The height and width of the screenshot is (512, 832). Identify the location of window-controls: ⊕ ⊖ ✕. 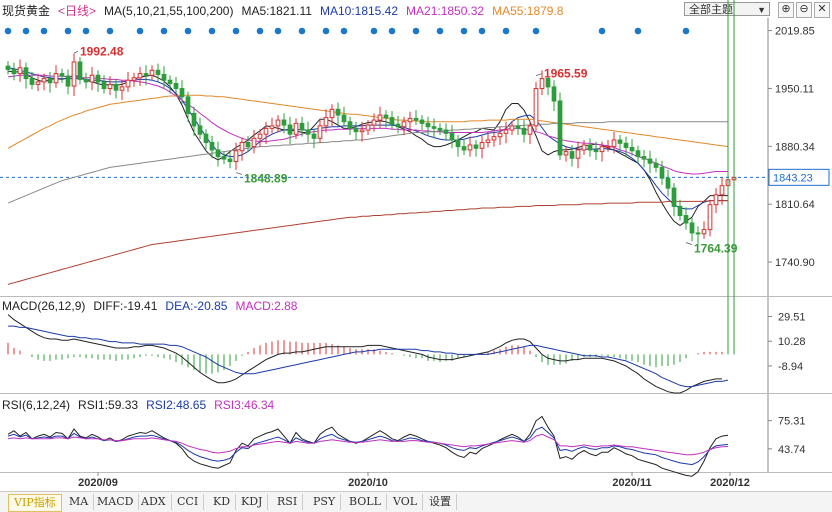
(803, 10).